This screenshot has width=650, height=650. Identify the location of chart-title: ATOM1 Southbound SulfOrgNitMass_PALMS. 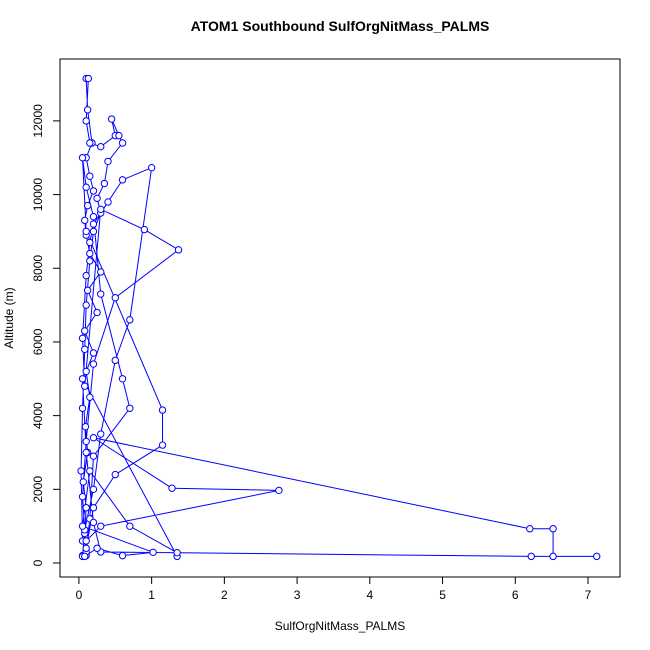
(340, 26).